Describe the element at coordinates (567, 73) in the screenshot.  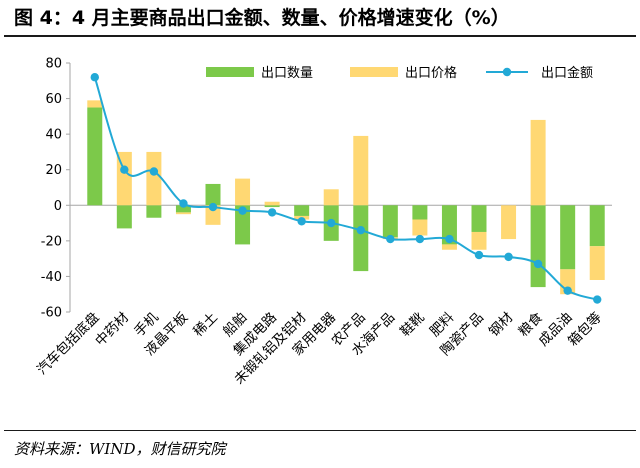
I see `legend-amount-label: 出口金额` at that location.